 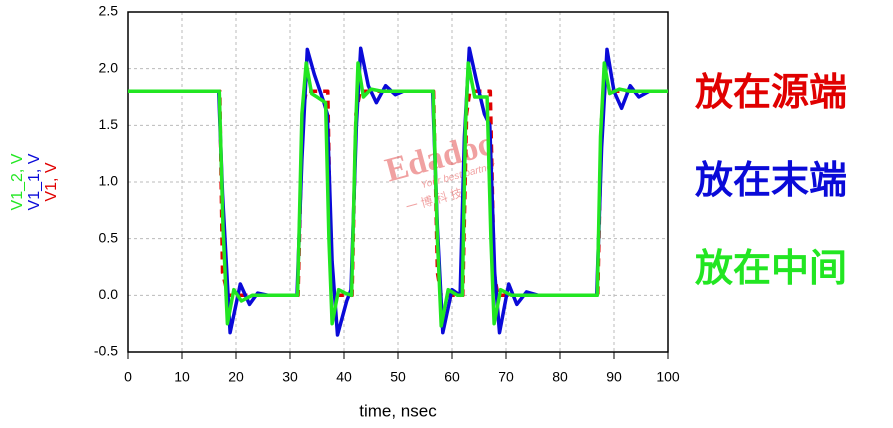 I want to click on y-tick-label: 1.5, so click(x=109, y=124).